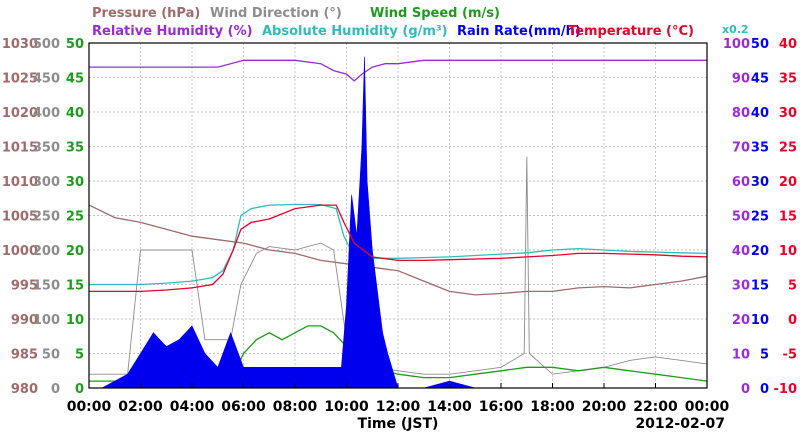  What do you see at coordinates (788, 251) in the screenshot?
I see `y-tick-temperature: 10` at bounding box center [788, 251].